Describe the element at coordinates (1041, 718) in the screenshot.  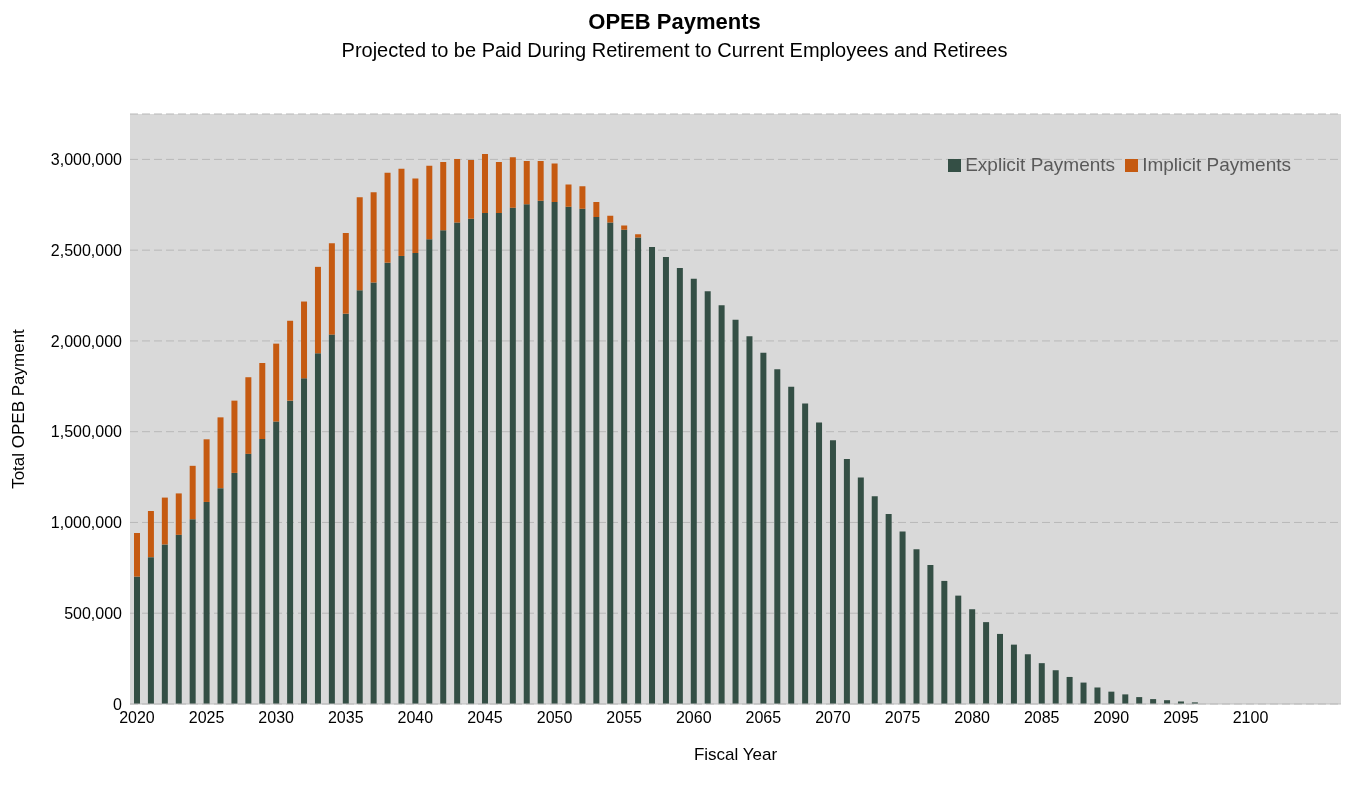
I see `x-tick-label: 2085` at that location.